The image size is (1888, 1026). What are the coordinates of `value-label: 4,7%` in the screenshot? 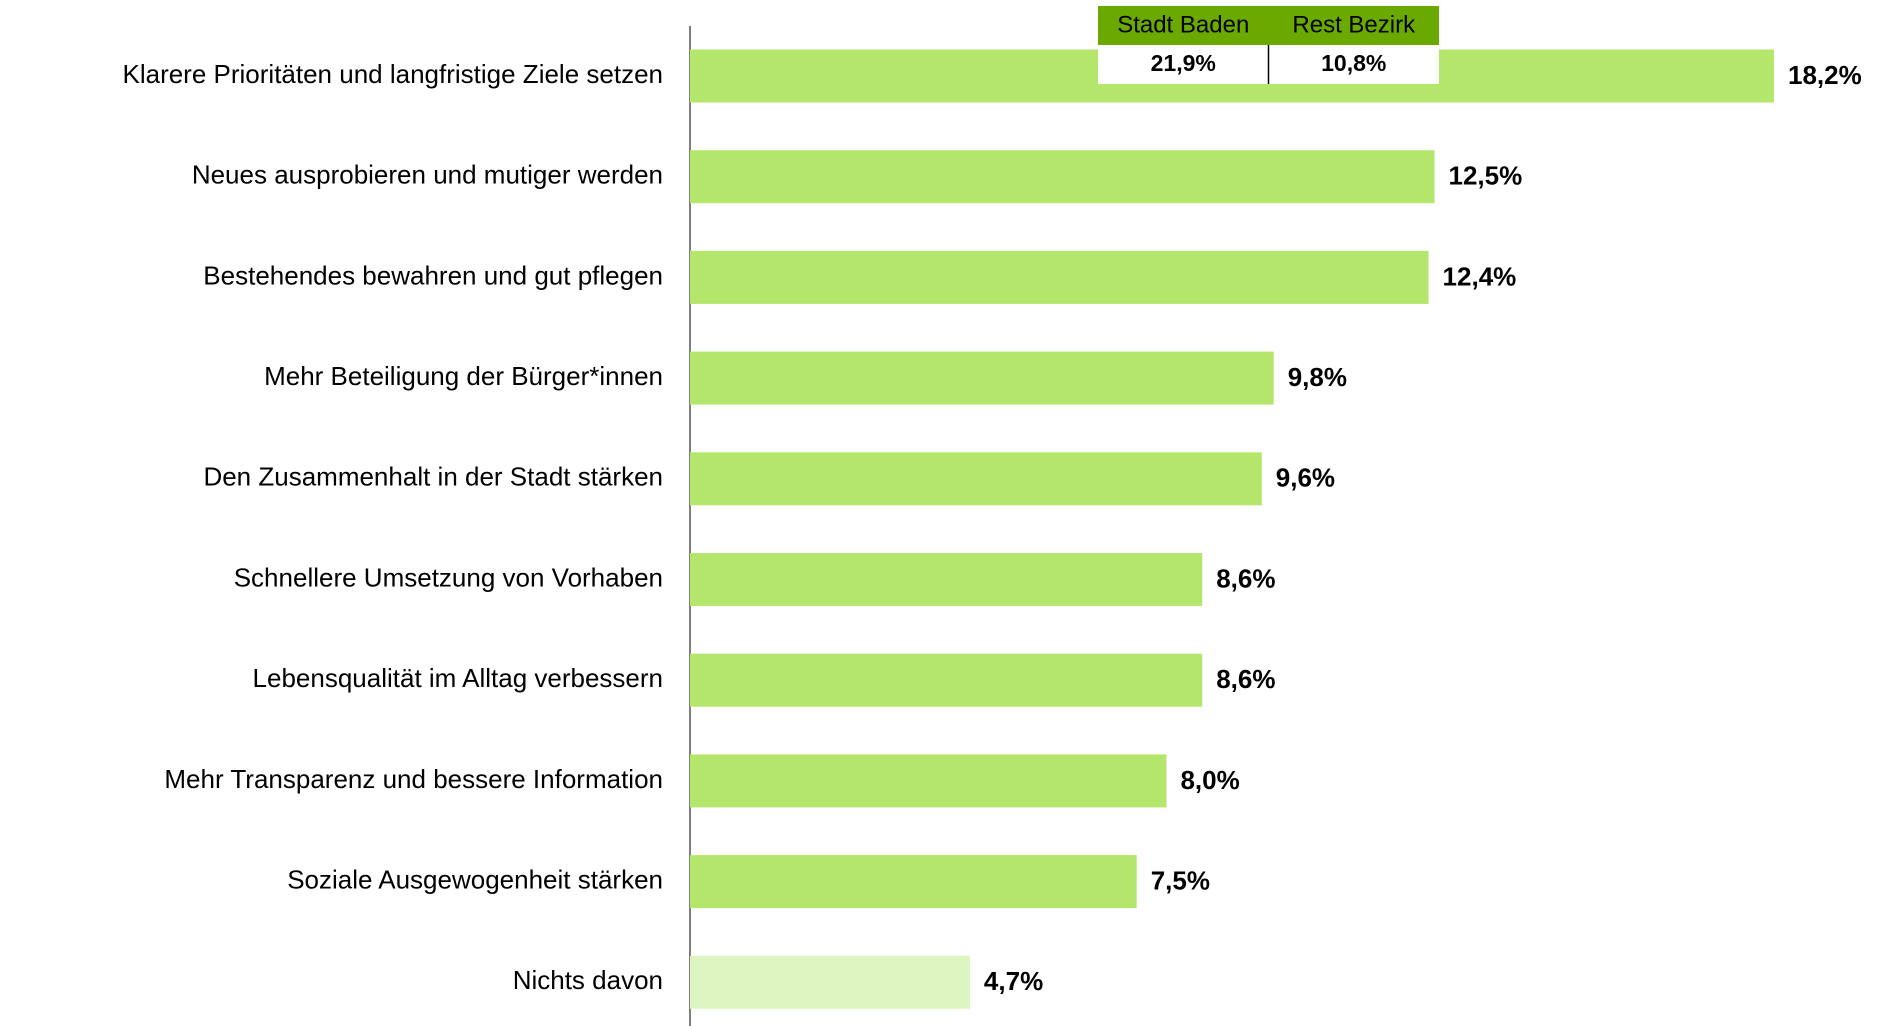 It's located at (1013, 981).